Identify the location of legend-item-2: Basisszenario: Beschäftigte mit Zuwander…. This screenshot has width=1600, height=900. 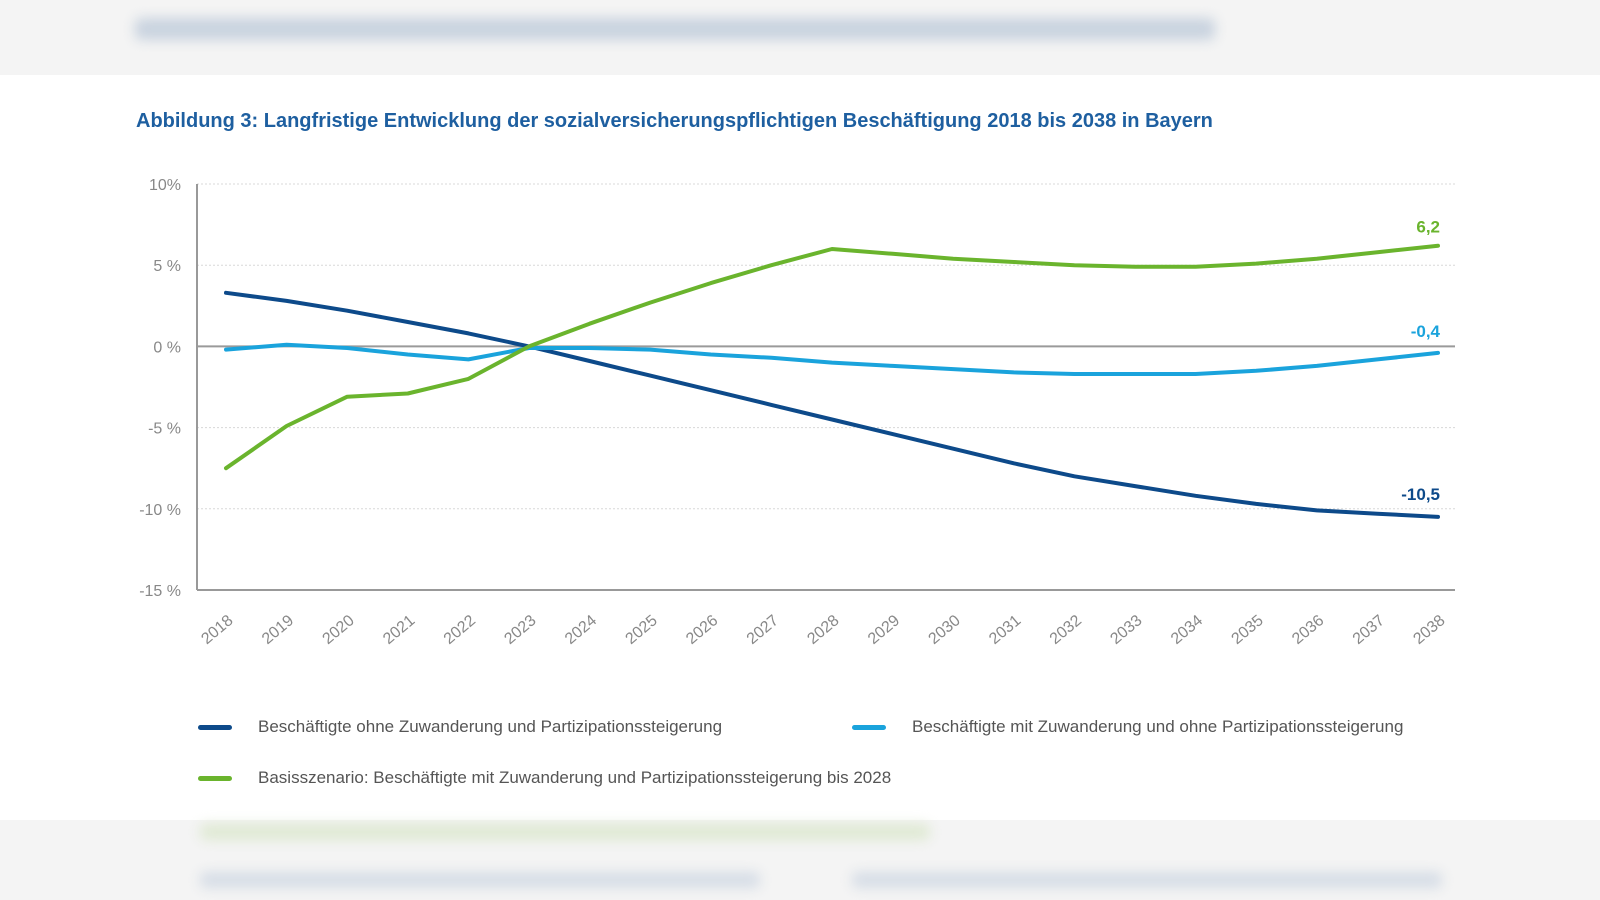
(544, 778).